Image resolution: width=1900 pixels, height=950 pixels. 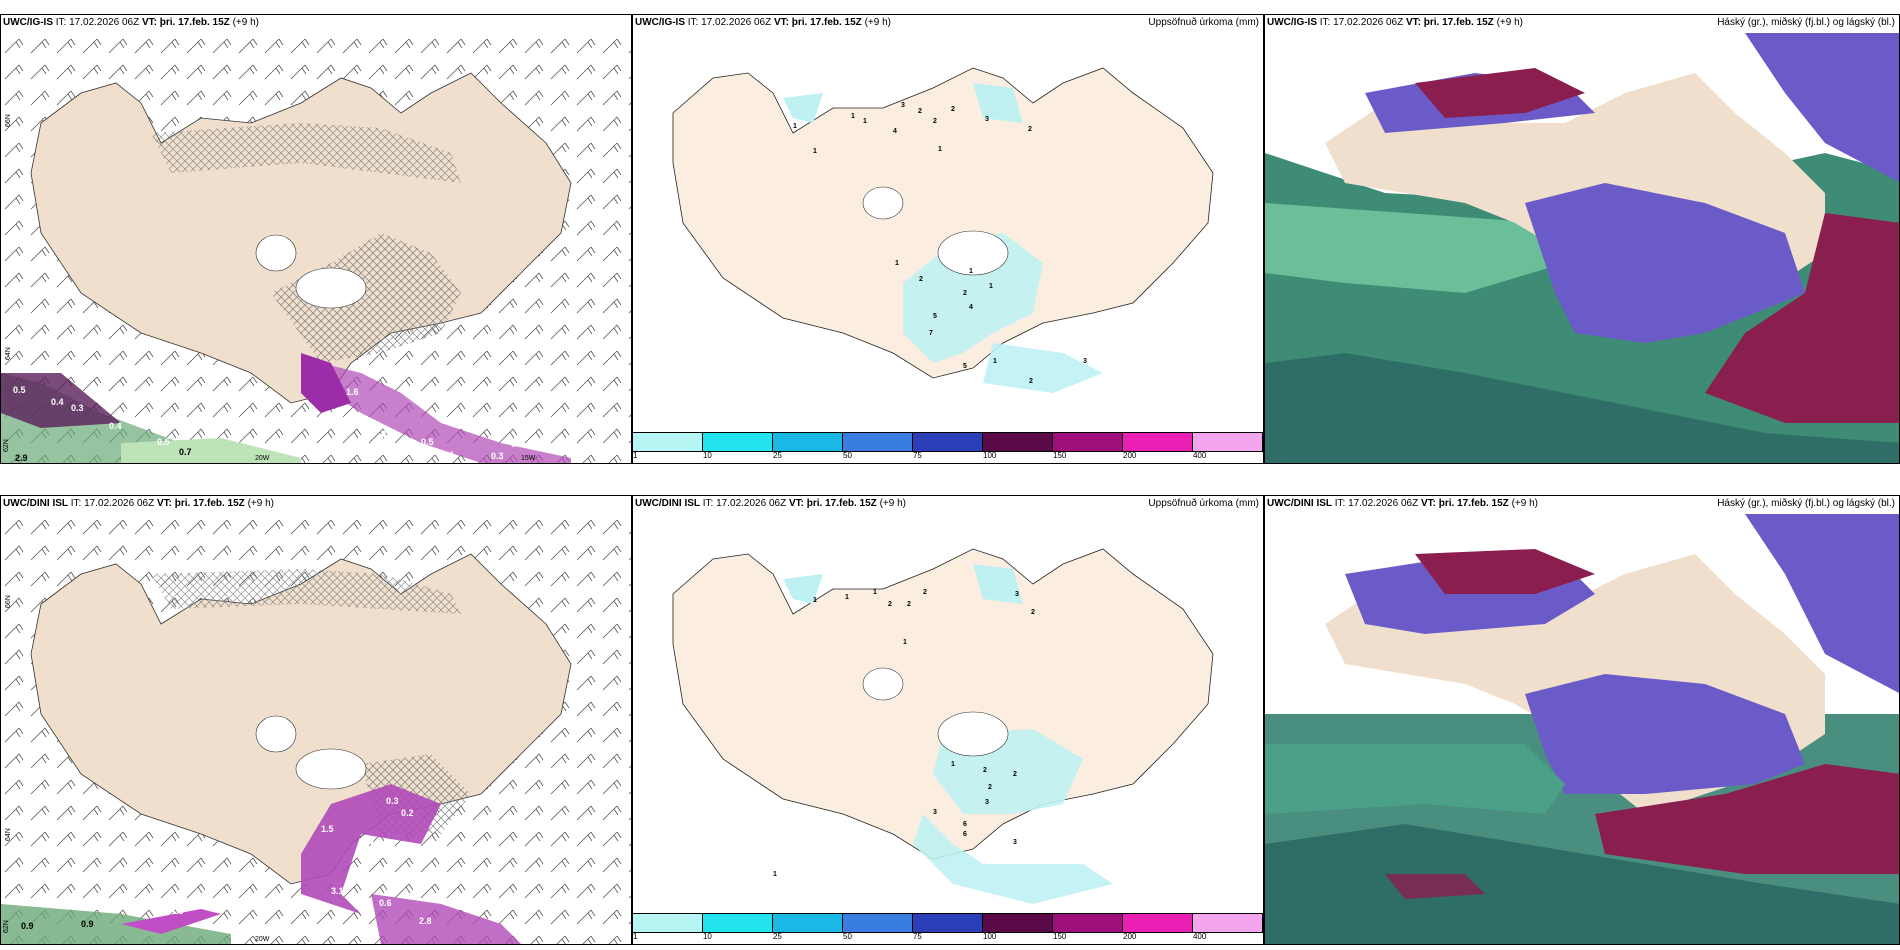 What do you see at coordinates (332, 418) in the screenshot?
I see `wind-value: 3.4` at bounding box center [332, 418].